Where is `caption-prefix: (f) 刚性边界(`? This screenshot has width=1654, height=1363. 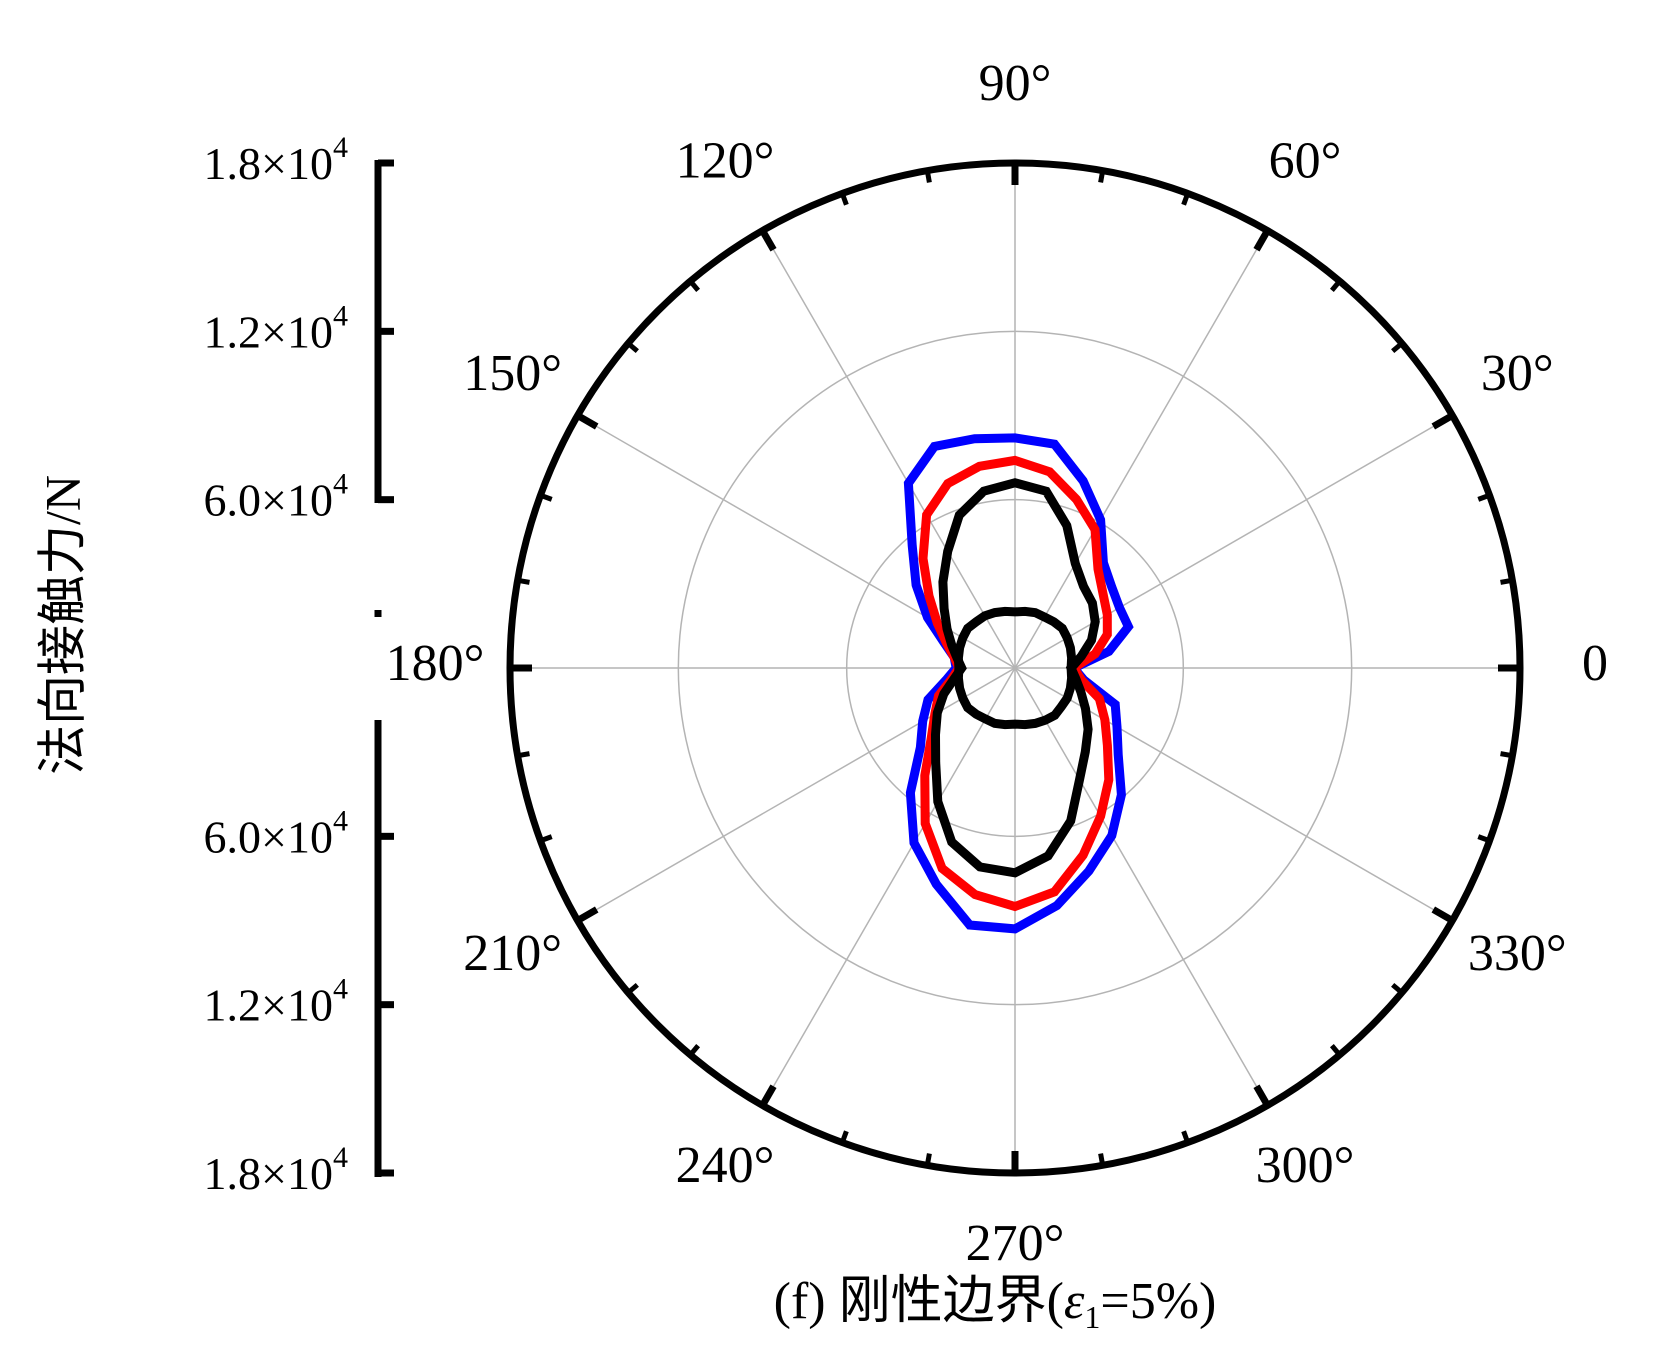 caption-prefix: (f) 刚性边界( is located at coordinates (919, 1301).